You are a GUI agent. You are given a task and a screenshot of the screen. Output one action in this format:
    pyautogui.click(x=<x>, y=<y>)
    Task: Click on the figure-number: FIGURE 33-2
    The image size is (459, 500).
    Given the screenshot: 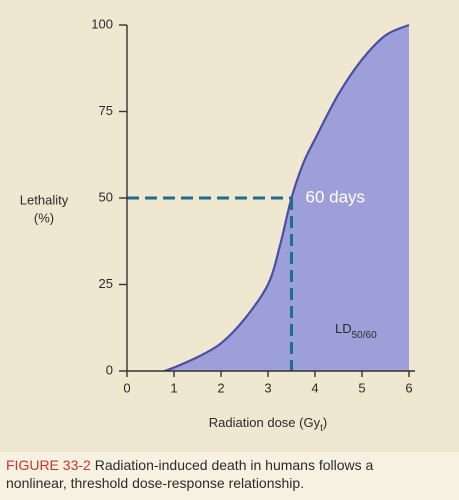 What is the action you would take?
    pyautogui.click(x=48, y=465)
    